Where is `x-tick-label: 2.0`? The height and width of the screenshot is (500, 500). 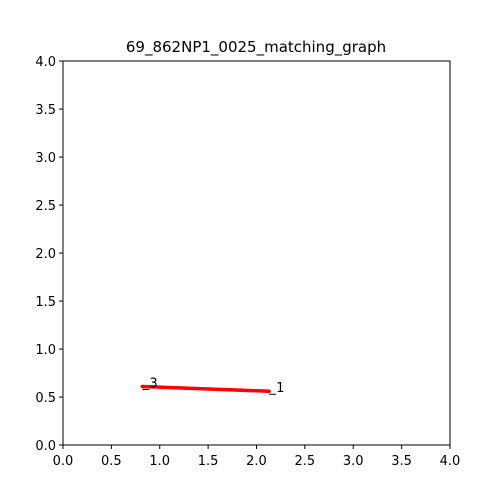 x-tick-label: 2.0 is located at coordinates (256, 461).